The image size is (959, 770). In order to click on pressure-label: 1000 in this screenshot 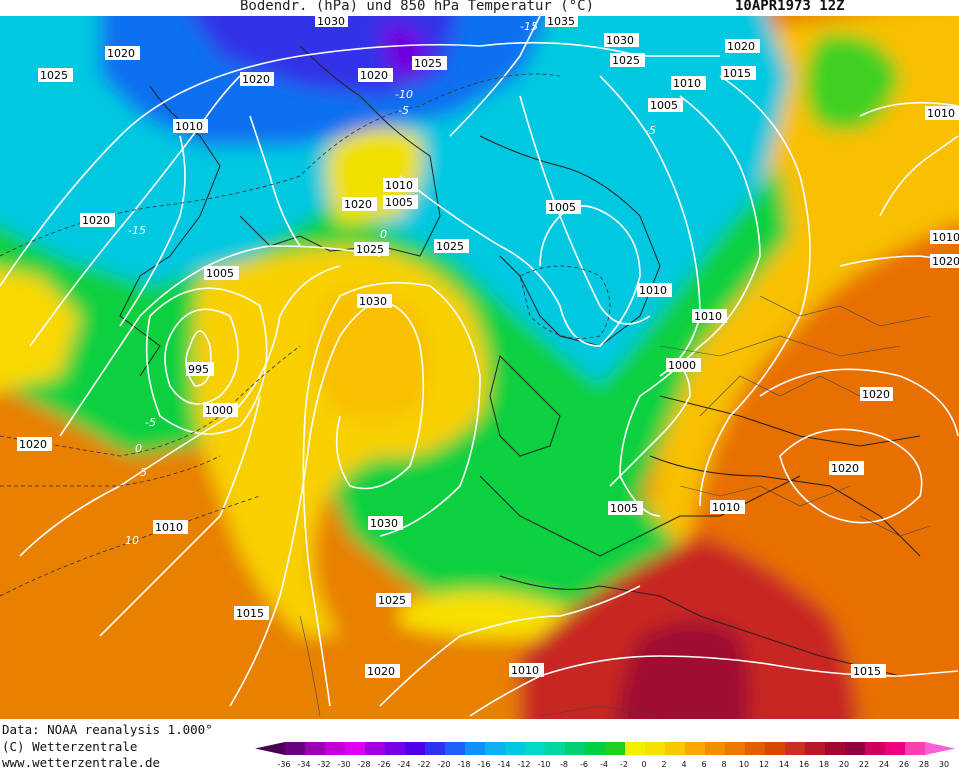, I will do `click(683, 365)`.